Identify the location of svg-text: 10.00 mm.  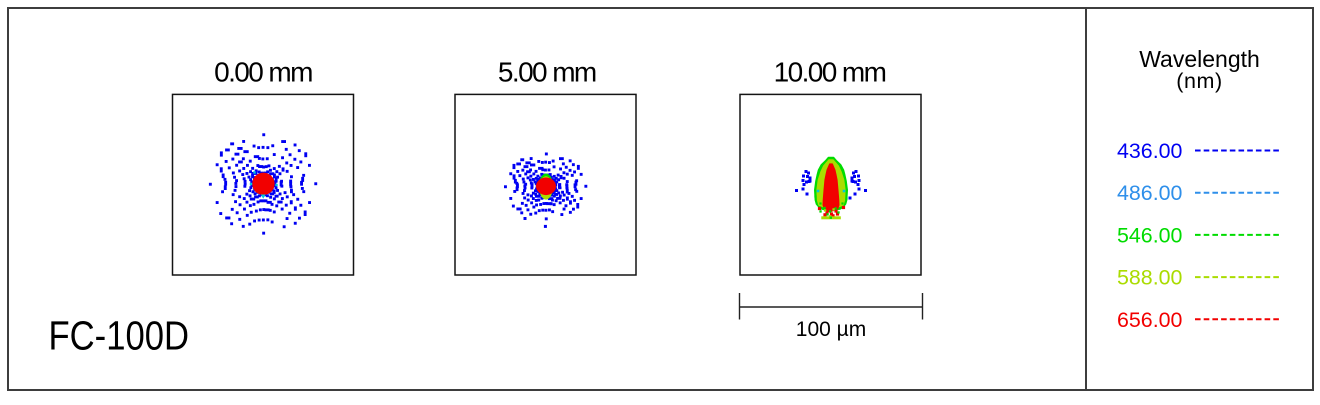
(830, 72).